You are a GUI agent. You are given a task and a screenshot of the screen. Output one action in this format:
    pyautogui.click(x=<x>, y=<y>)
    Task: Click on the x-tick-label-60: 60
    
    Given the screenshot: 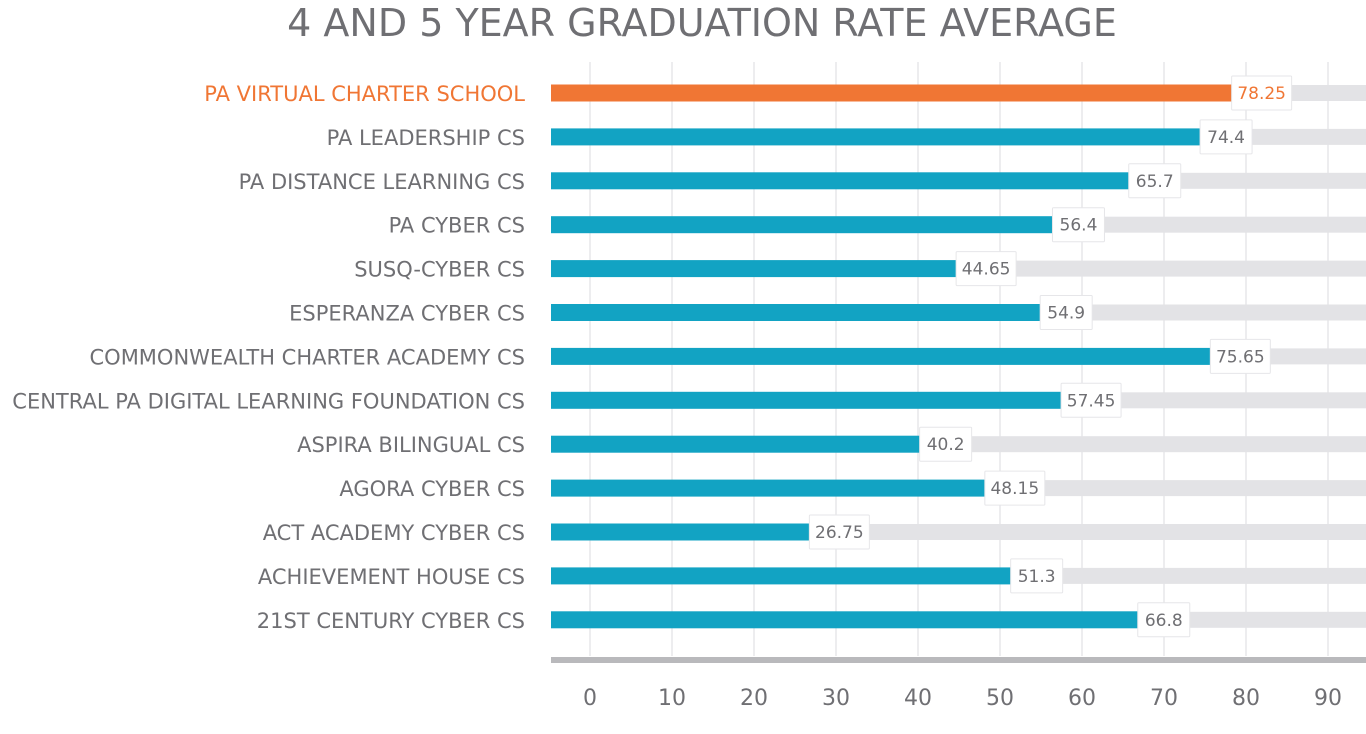 What is the action you would take?
    pyautogui.click(x=1082, y=698)
    